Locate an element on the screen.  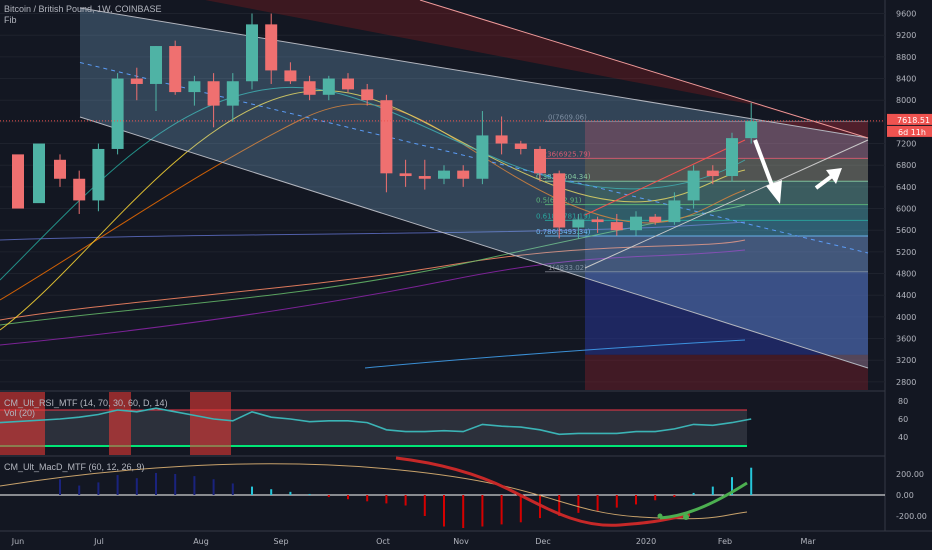
time-axis-label: Aug is located at coordinates (201, 541).